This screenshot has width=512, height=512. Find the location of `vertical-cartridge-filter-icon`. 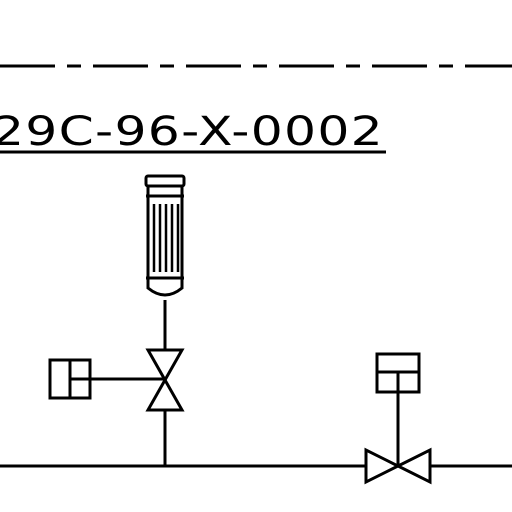

vertical-cartridge-filter-icon is located at coordinates (165, 235).